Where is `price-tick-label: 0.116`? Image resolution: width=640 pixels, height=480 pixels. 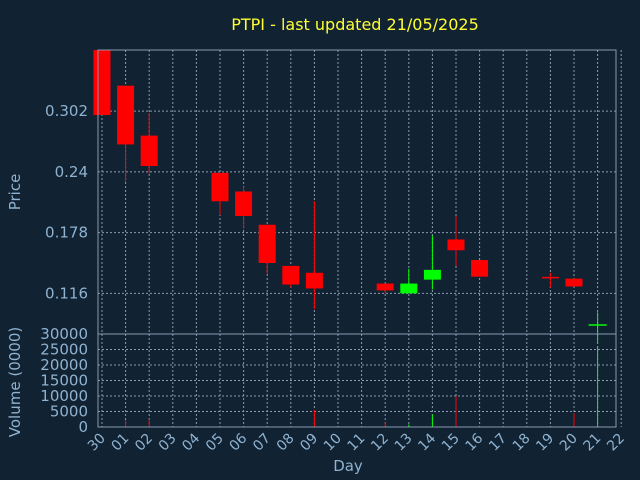 price-tick-label: 0.116 is located at coordinates (66, 293).